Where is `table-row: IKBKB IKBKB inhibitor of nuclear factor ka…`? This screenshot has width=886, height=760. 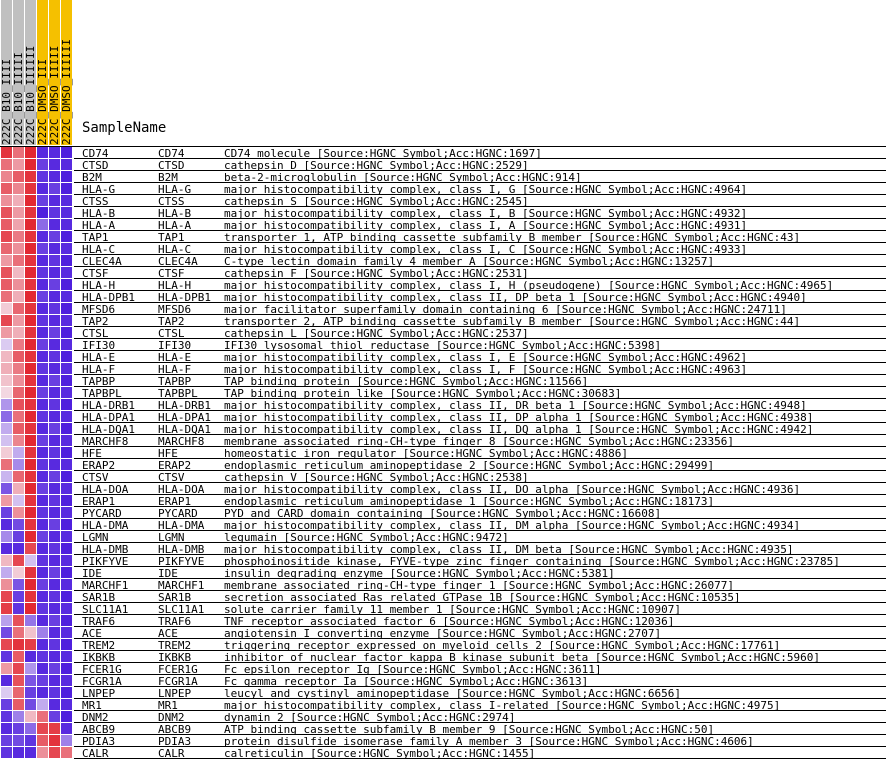 table-row: IKBKB IKBKB inhibitor of nuclear factor ka… is located at coordinates (443, 657).